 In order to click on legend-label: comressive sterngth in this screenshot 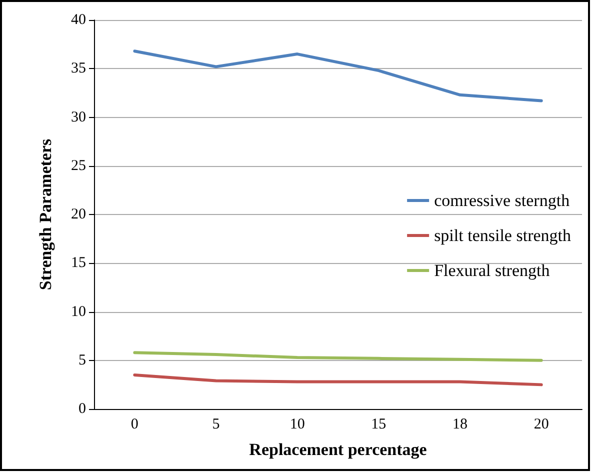, I will do `click(502, 200)`.